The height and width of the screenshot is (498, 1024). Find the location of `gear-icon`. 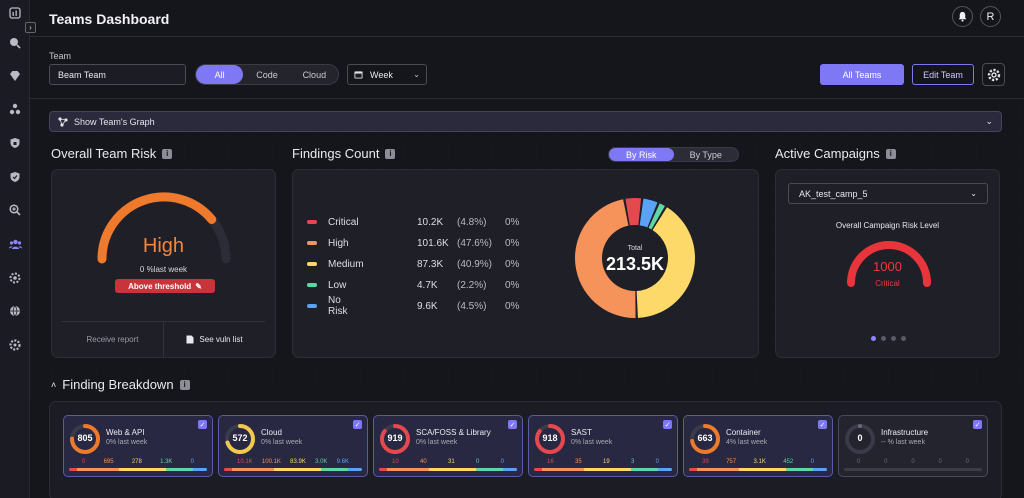

gear-icon is located at coordinates (15, 345).